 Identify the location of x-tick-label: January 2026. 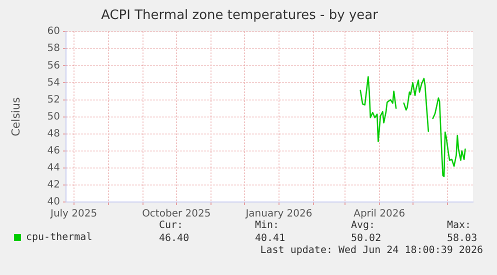
(278, 214).